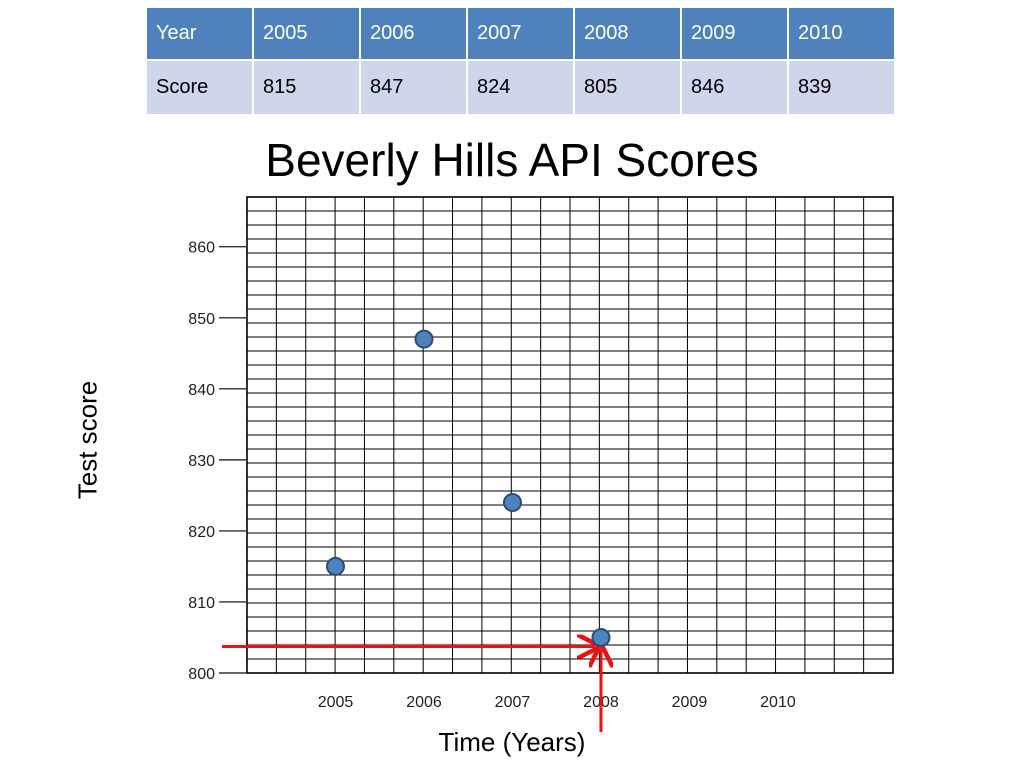 This screenshot has height=768, width=1024. What do you see at coordinates (217, 461) in the screenshot?
I see `y-axis: 800 810 820 830 840 850 860` at bounding box center [217, 461].